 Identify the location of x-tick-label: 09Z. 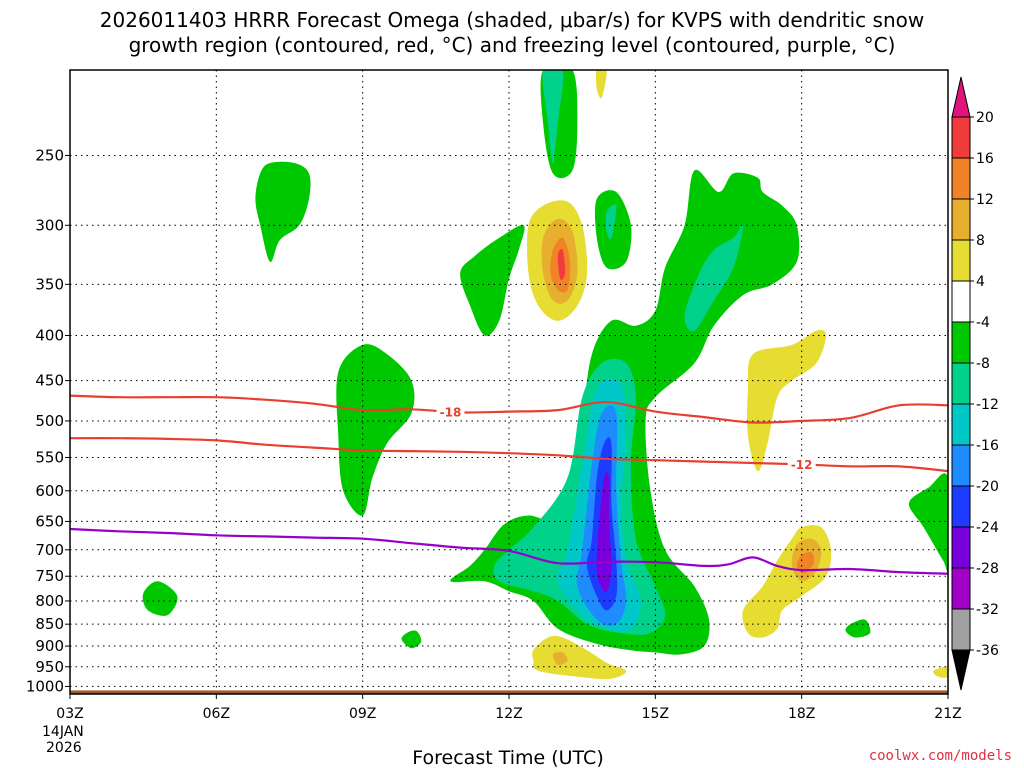
(362, 714).